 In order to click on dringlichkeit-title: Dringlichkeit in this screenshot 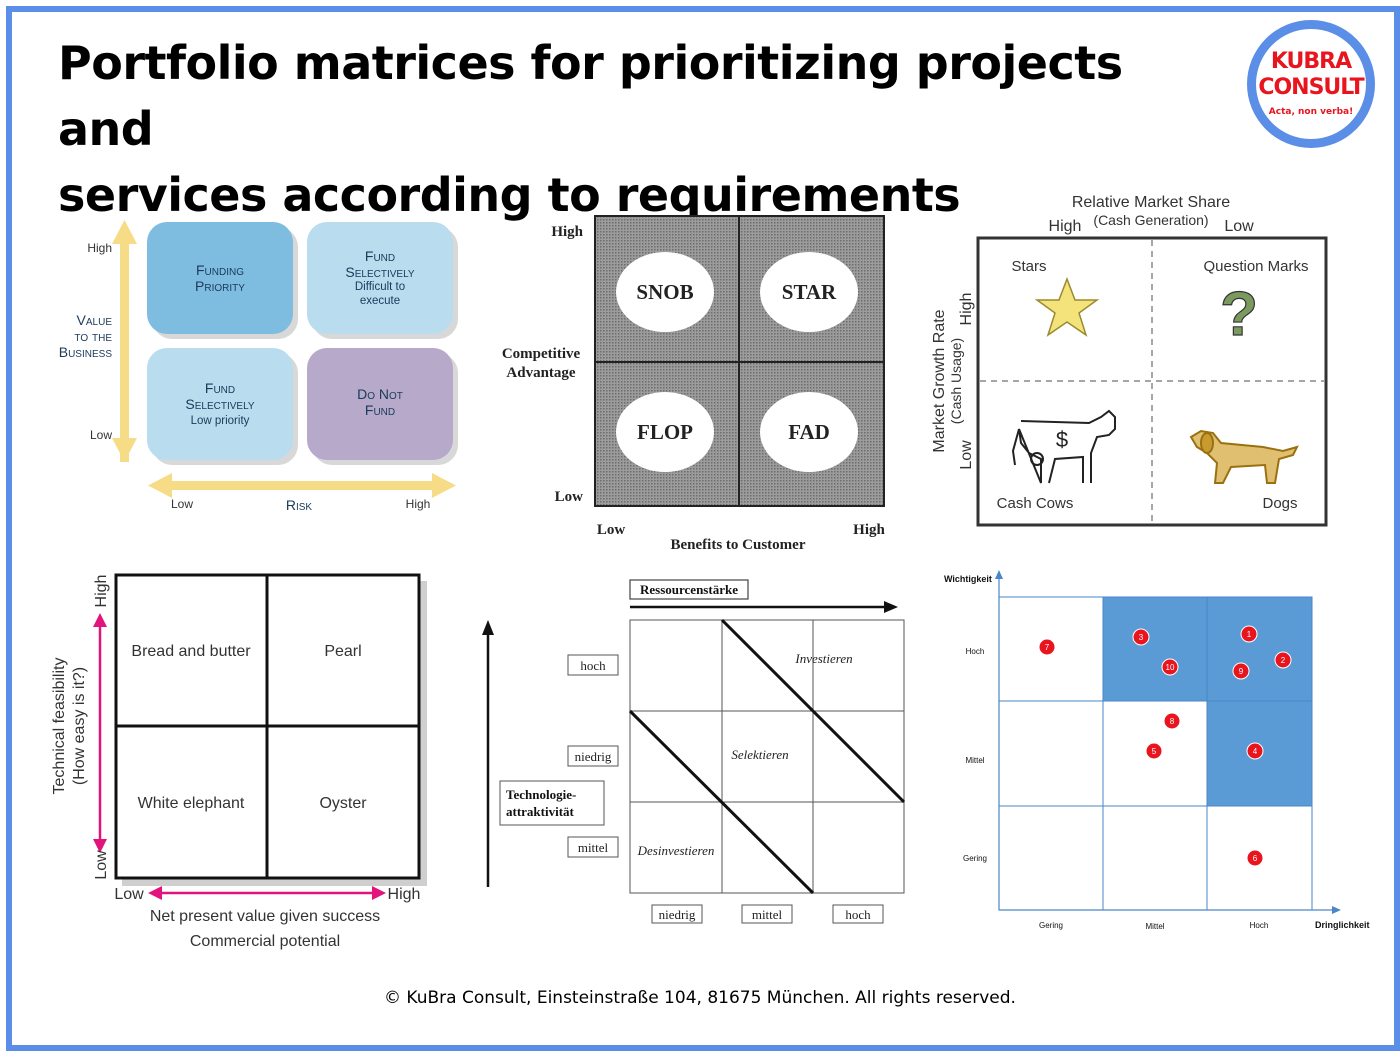, I will do `click(1342, 925)`.